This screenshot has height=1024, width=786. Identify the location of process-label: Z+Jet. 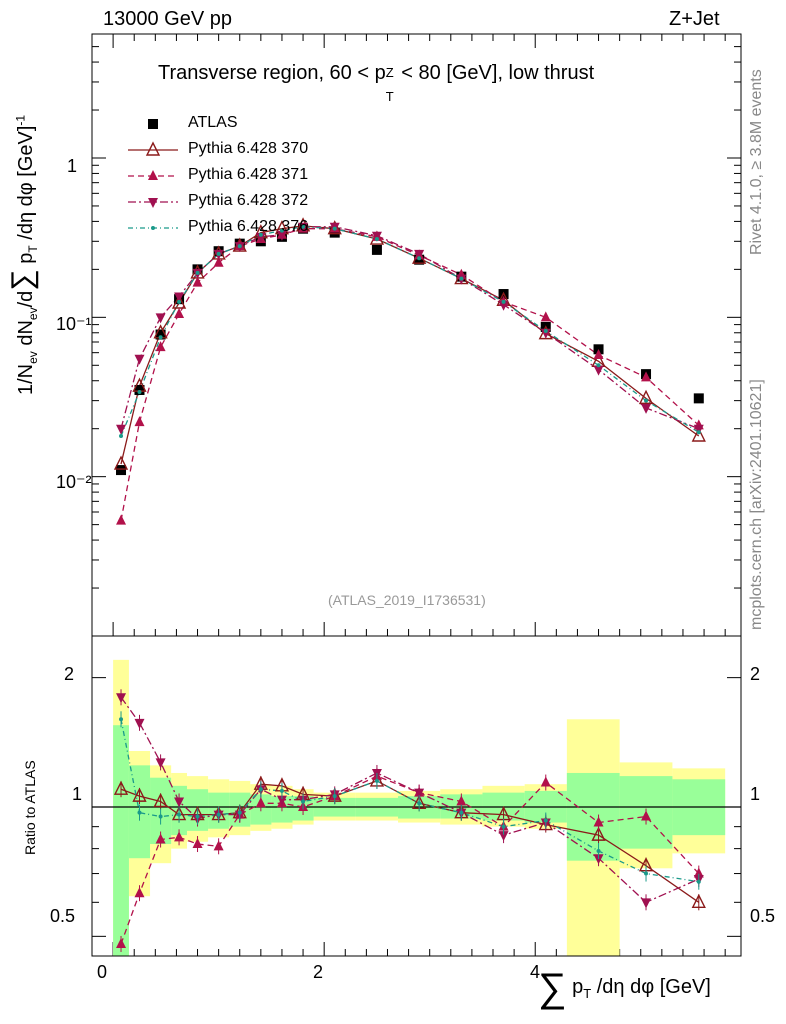
(694, 19).